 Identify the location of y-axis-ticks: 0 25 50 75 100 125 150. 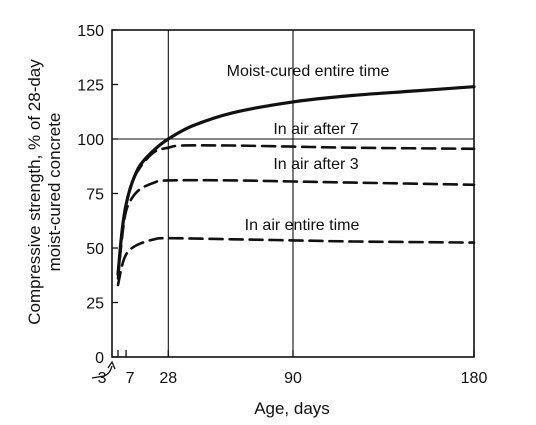
(97, 195).